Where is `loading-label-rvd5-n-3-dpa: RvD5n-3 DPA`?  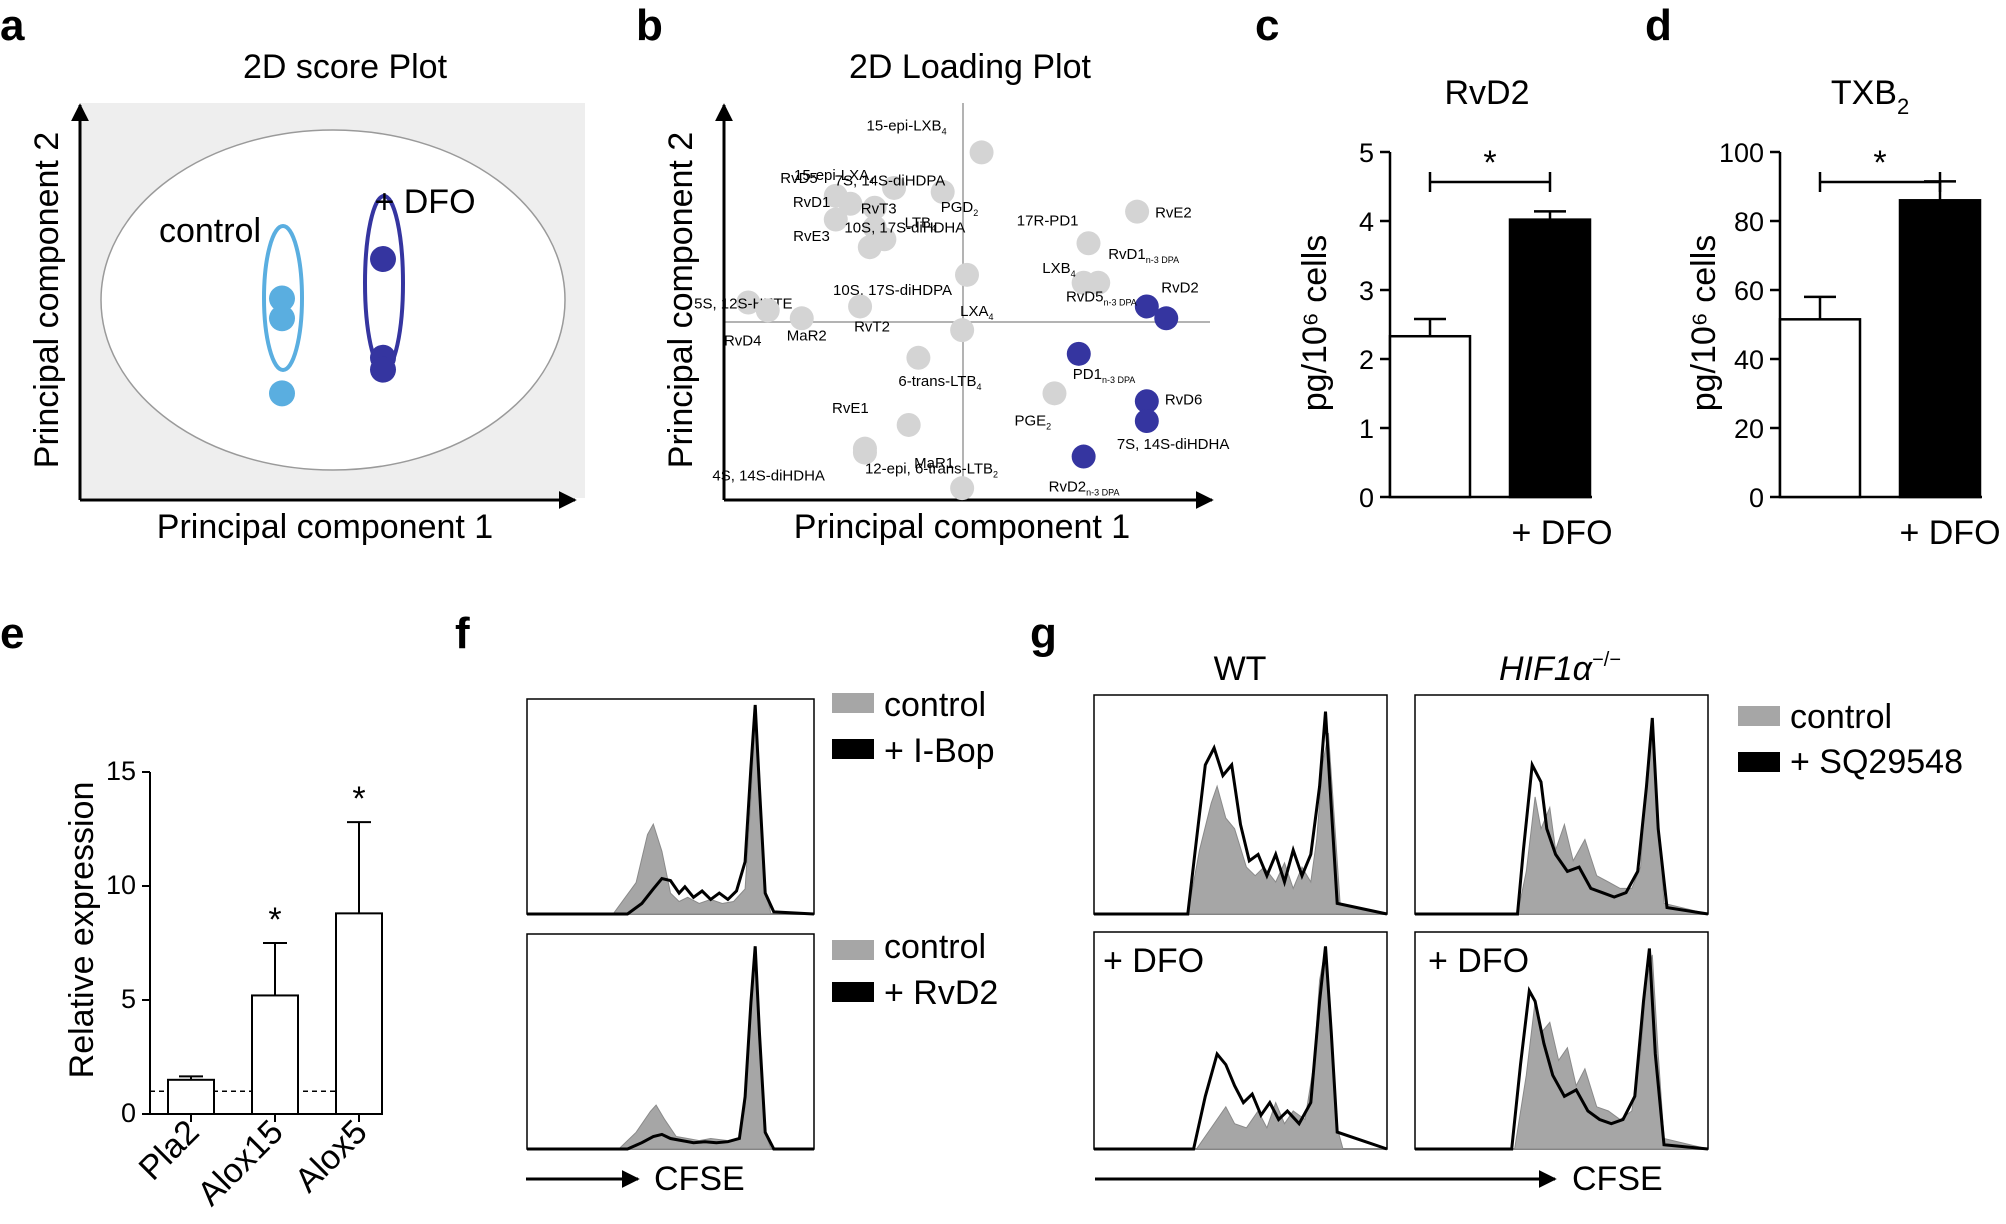
loading-label-rvd5-n-3-dpa: RvD5n-3 DPA is located at coordinates (1101, 297).